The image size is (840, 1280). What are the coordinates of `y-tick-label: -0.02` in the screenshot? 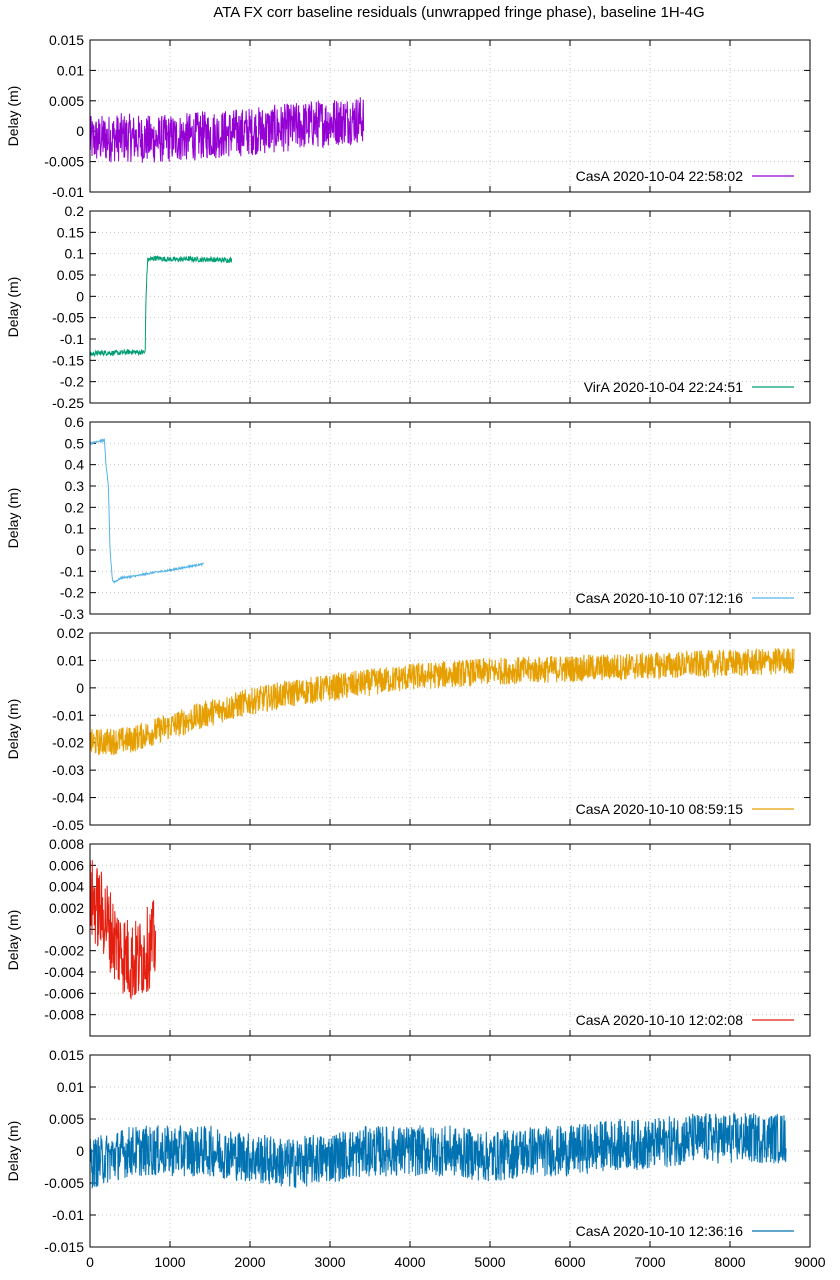 It's located at (68, 743).